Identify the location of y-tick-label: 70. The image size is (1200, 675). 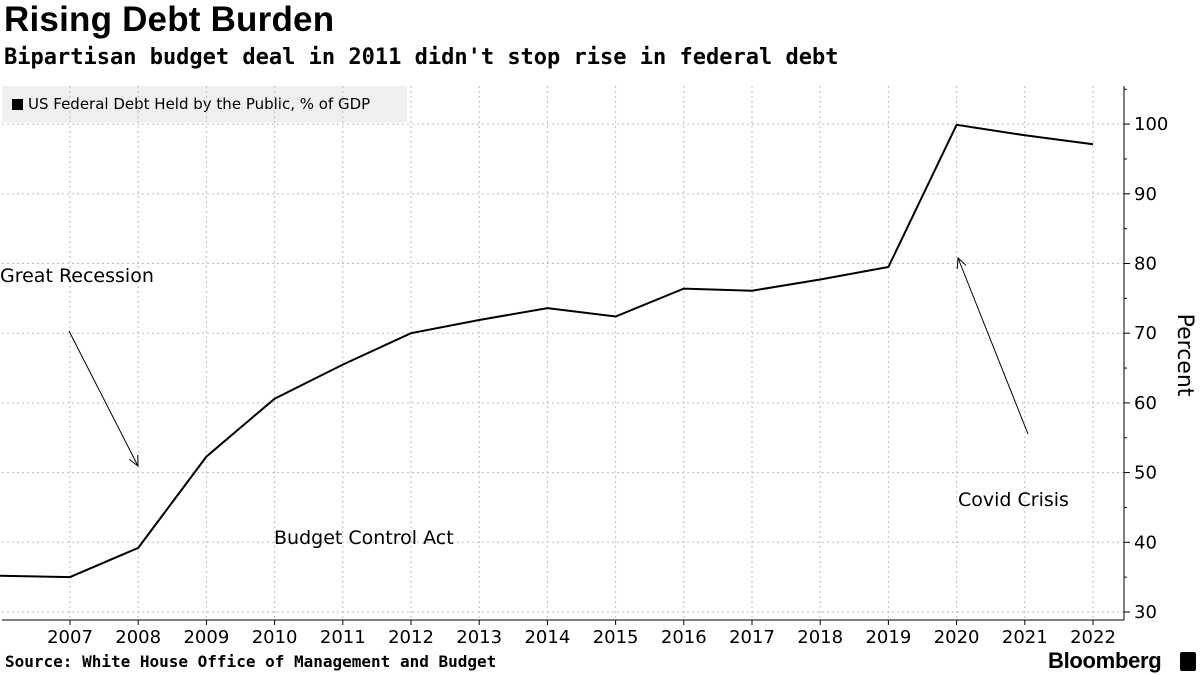
(1145, 333).